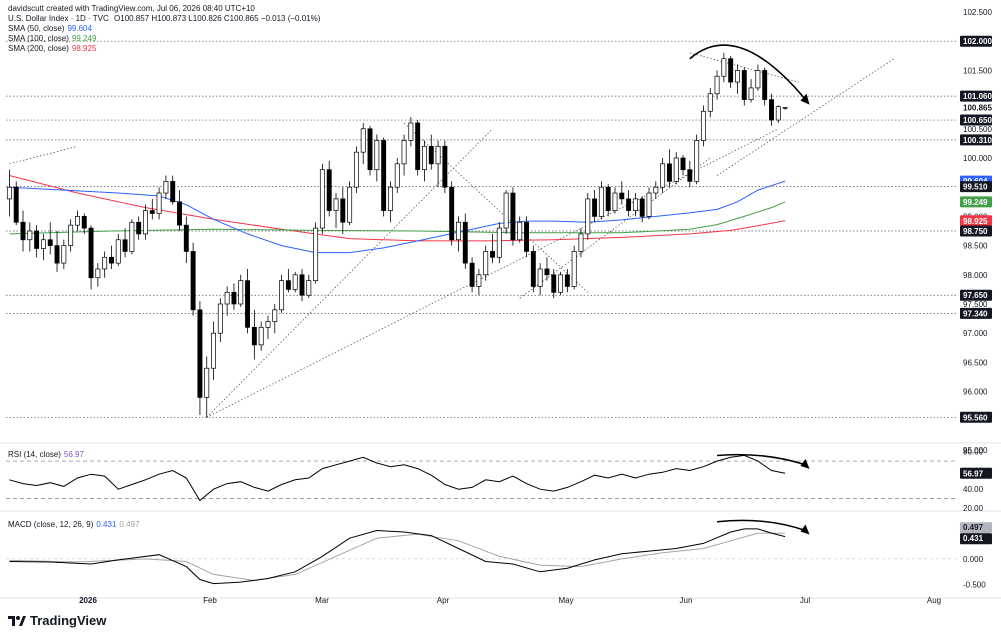  I want to click on tradingview-logo: TradingView, so click(57, 620).